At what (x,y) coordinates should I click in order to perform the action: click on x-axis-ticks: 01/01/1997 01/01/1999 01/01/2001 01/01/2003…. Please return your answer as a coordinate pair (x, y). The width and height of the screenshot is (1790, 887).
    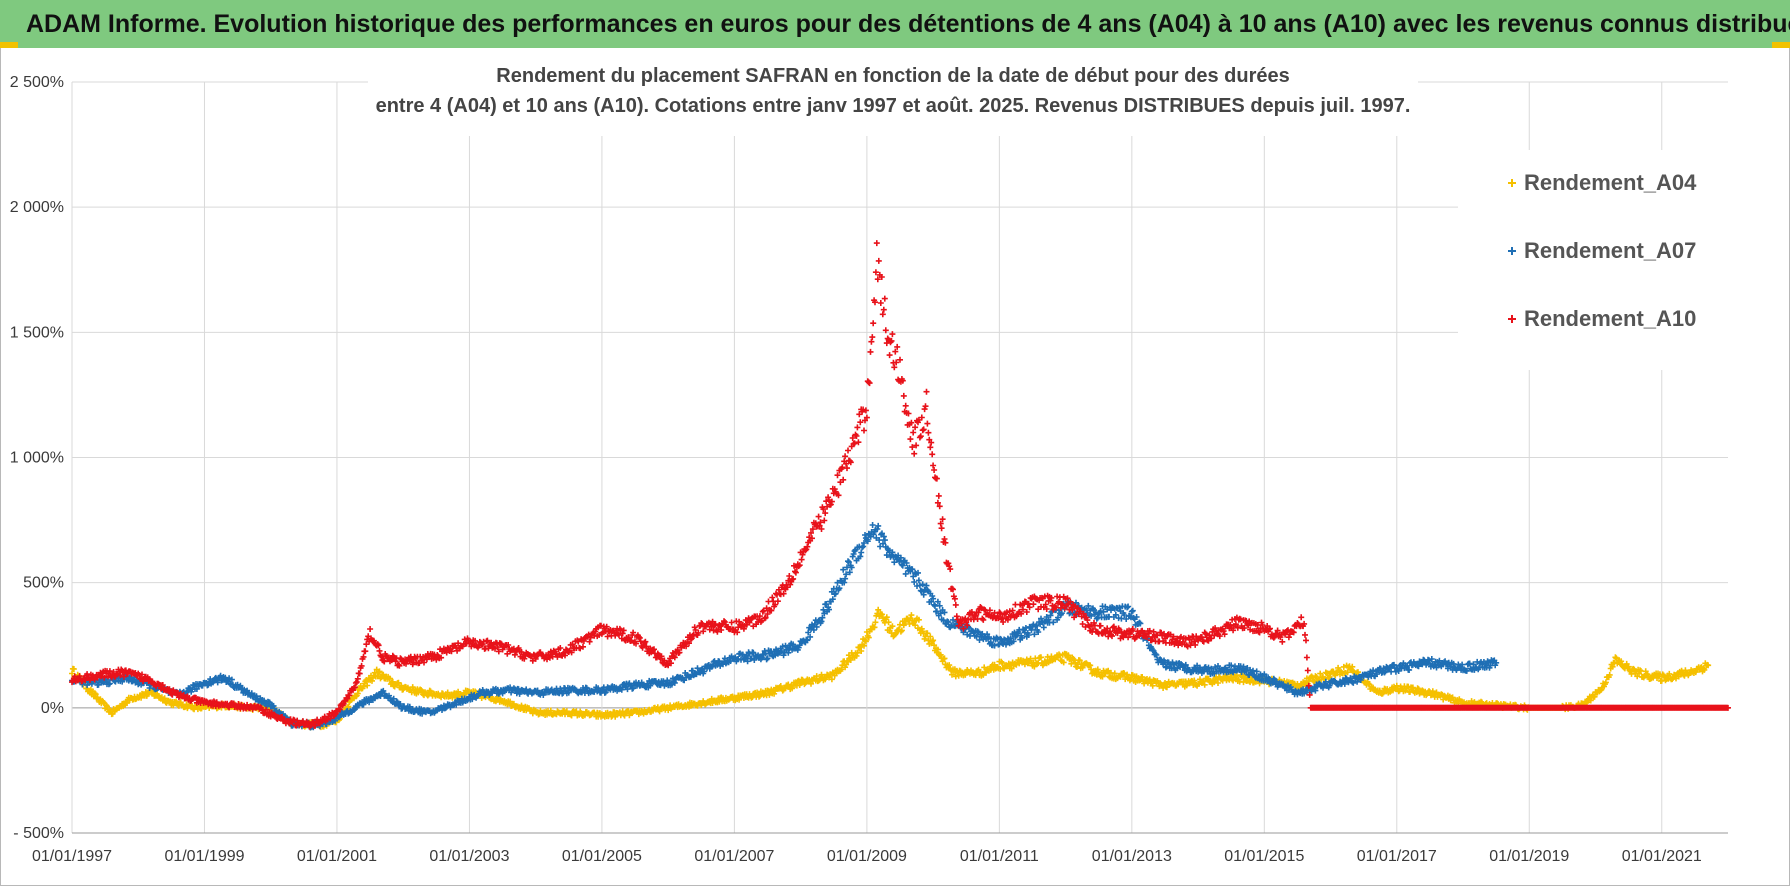
    Looking at the image, I should click on (867, 856).